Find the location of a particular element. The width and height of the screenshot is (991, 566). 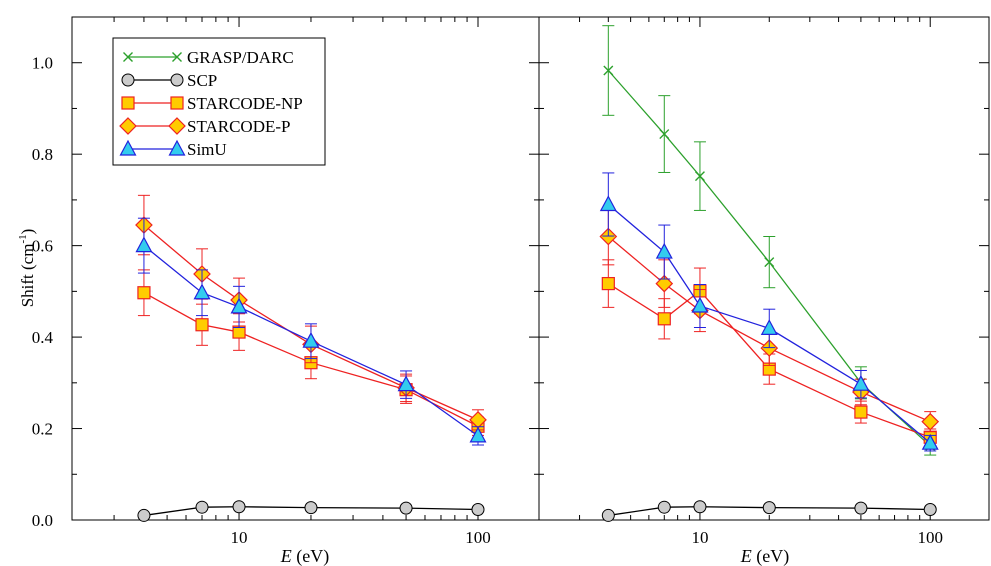

legend-entry: SCP is located at coordinates (169, 80).